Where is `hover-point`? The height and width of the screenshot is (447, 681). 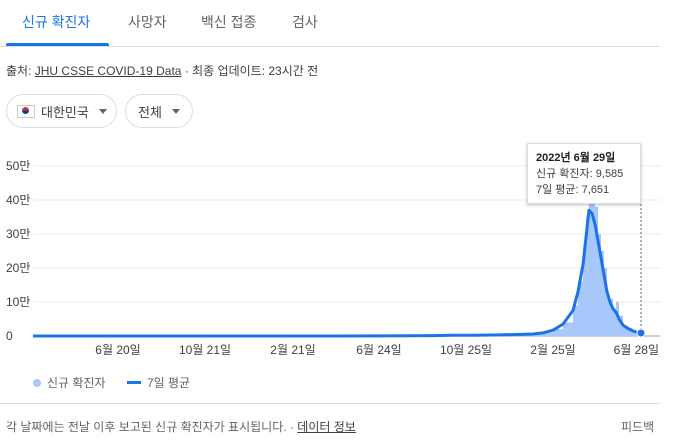 hover-point is located at coordinates (641, 333).